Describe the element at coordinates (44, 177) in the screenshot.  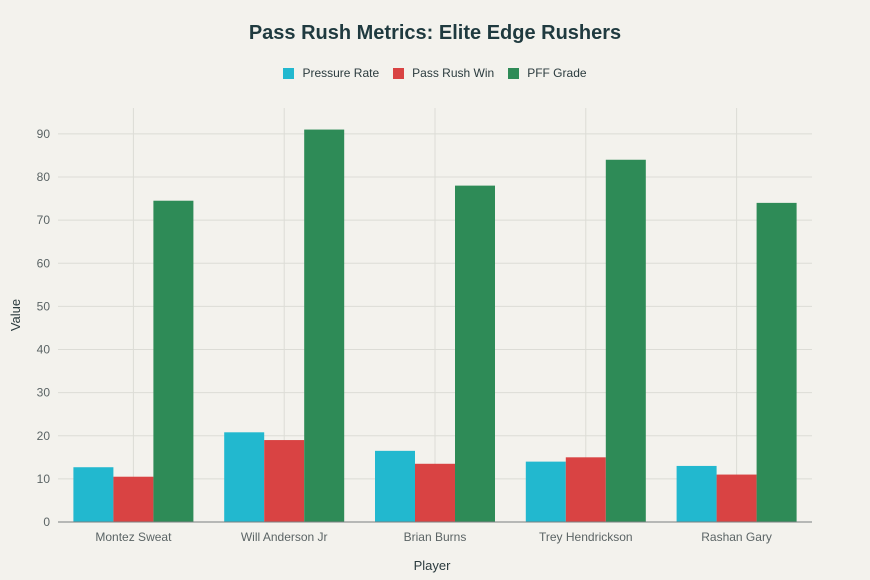
I see `y-tick-label: 80` at that location.